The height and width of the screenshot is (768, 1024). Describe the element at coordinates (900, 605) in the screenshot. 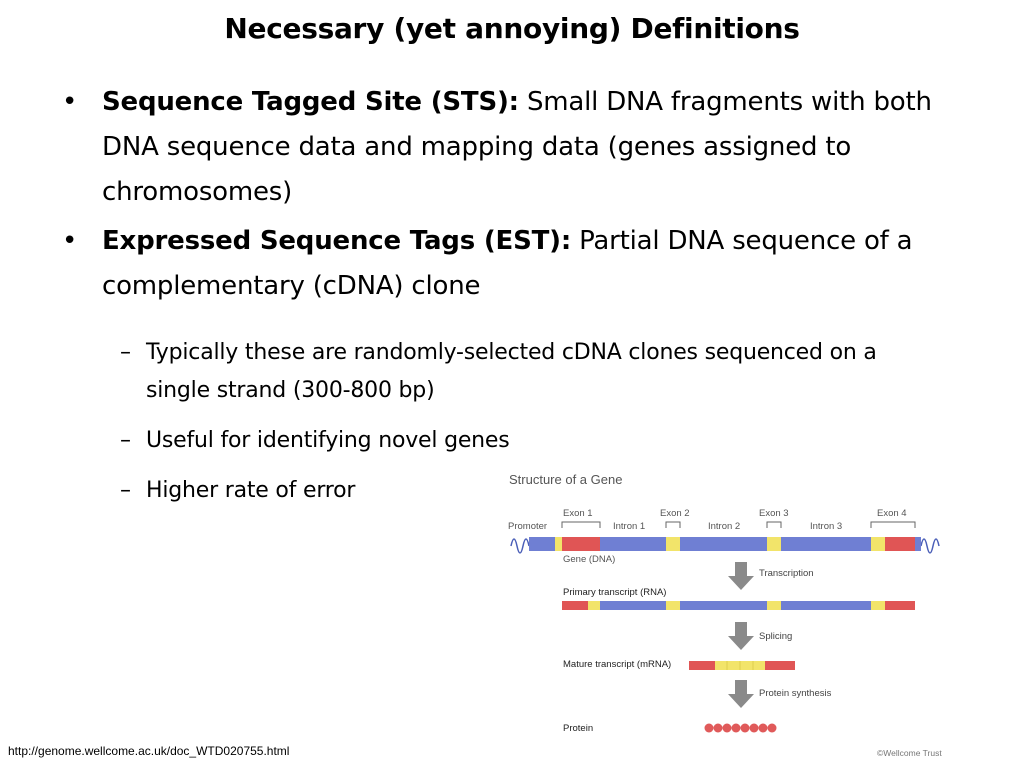

I see `primary-exon4-utr` at that location.